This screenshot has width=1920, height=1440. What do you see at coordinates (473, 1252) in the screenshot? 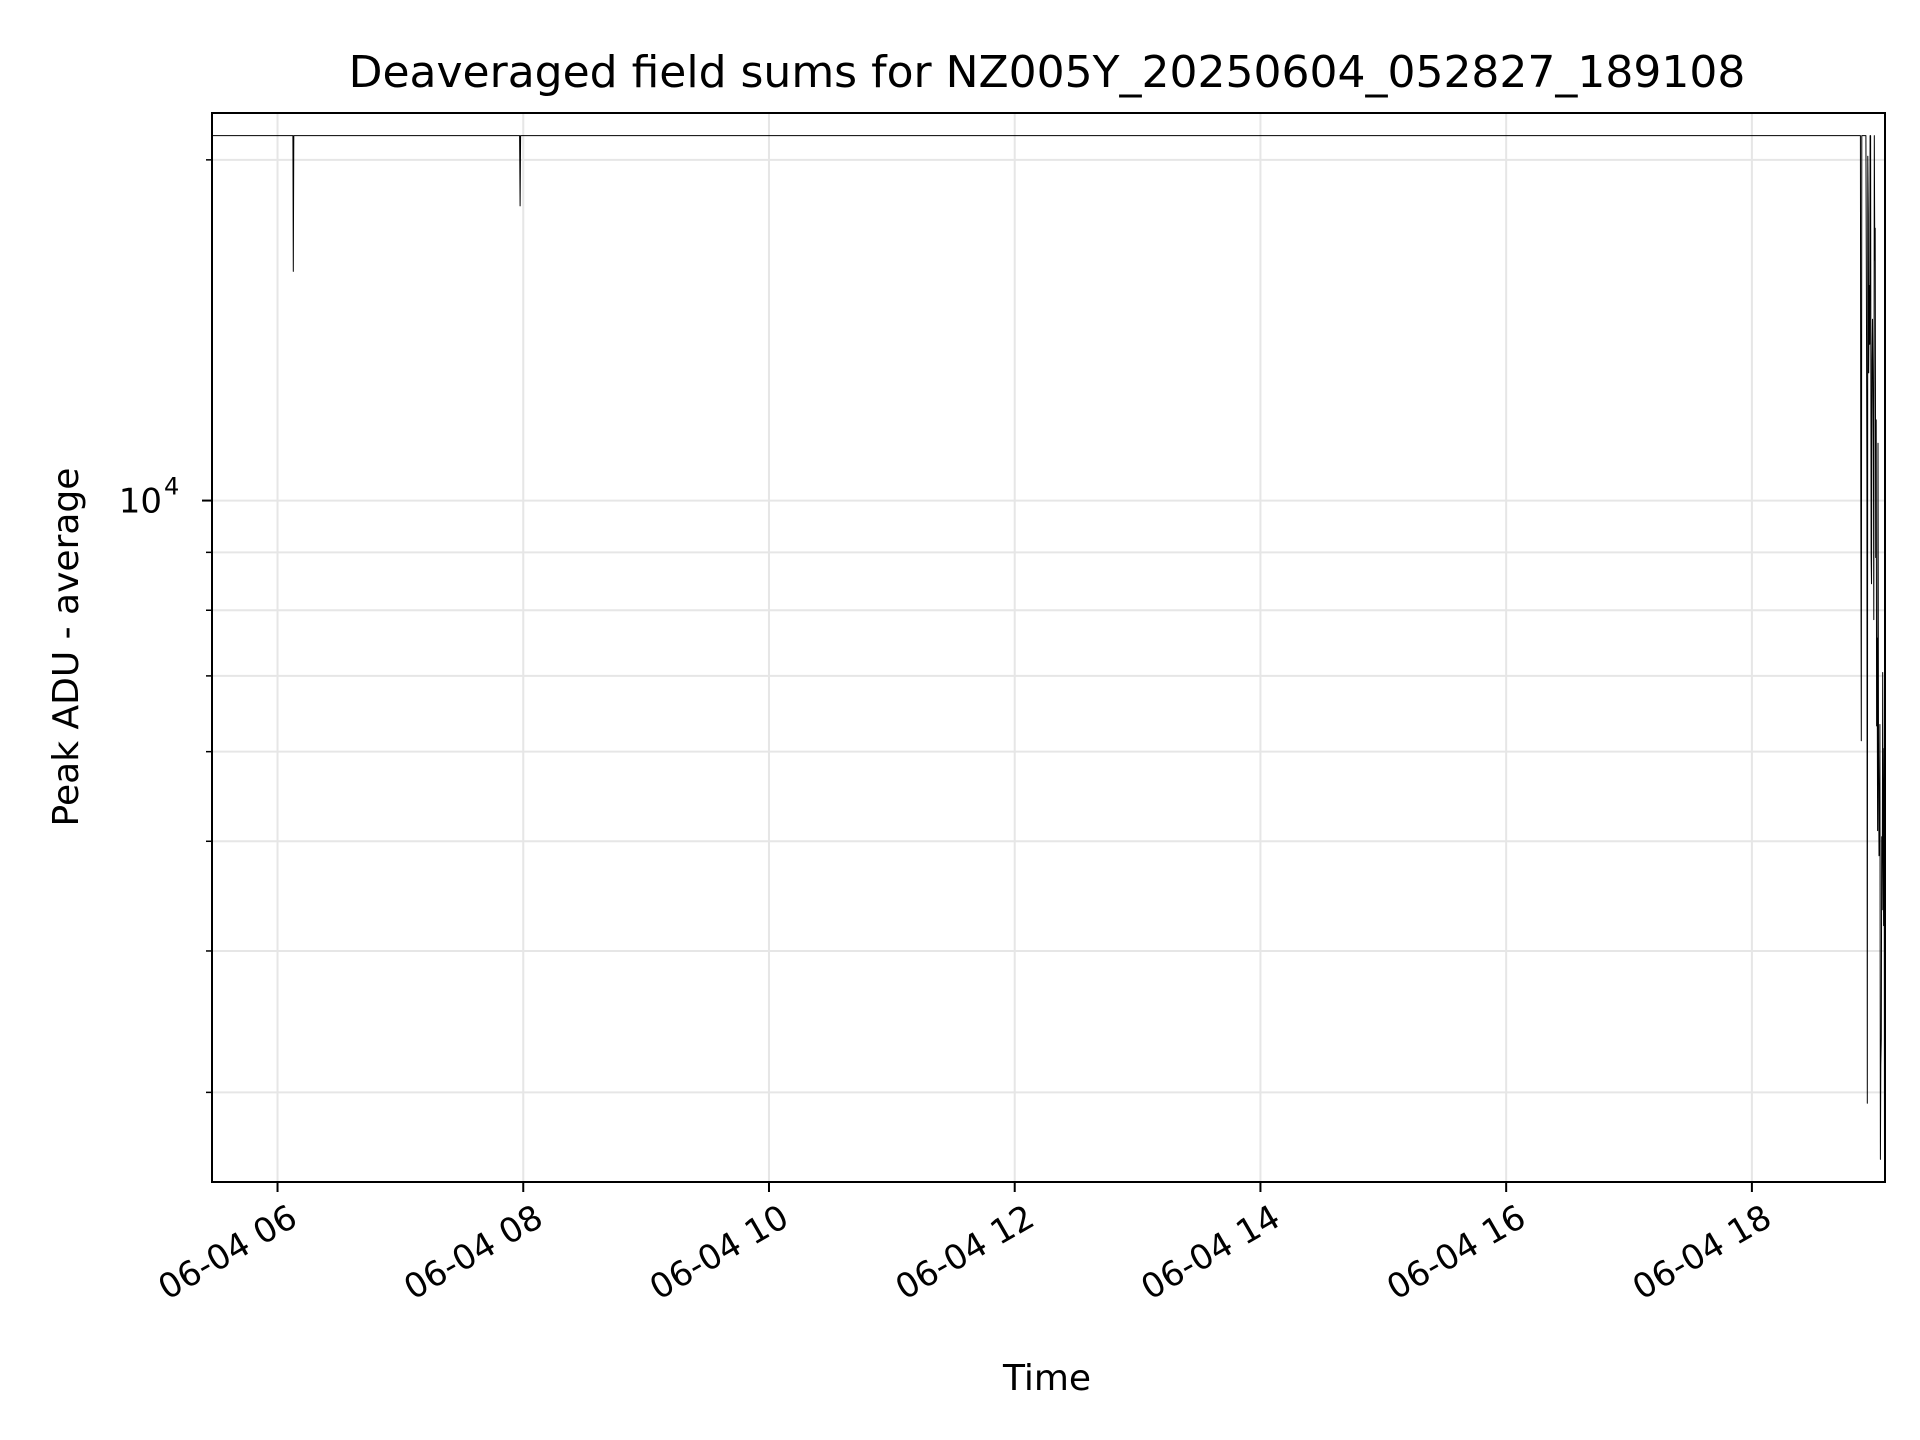
I see `x-tick-label: 06-04 08` at bounding box center [473, 1252].